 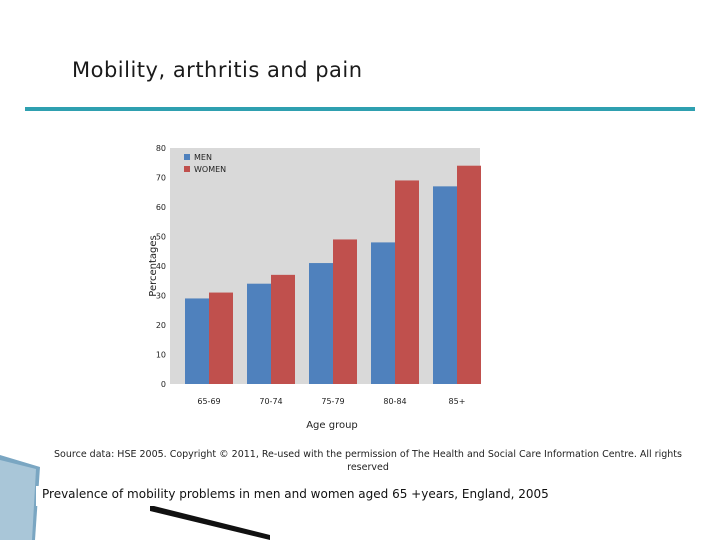 What do you see at coordinates (161, 296) in the screenshot?
I see `y-tick-label: 30` at bounding box center [161, 296].